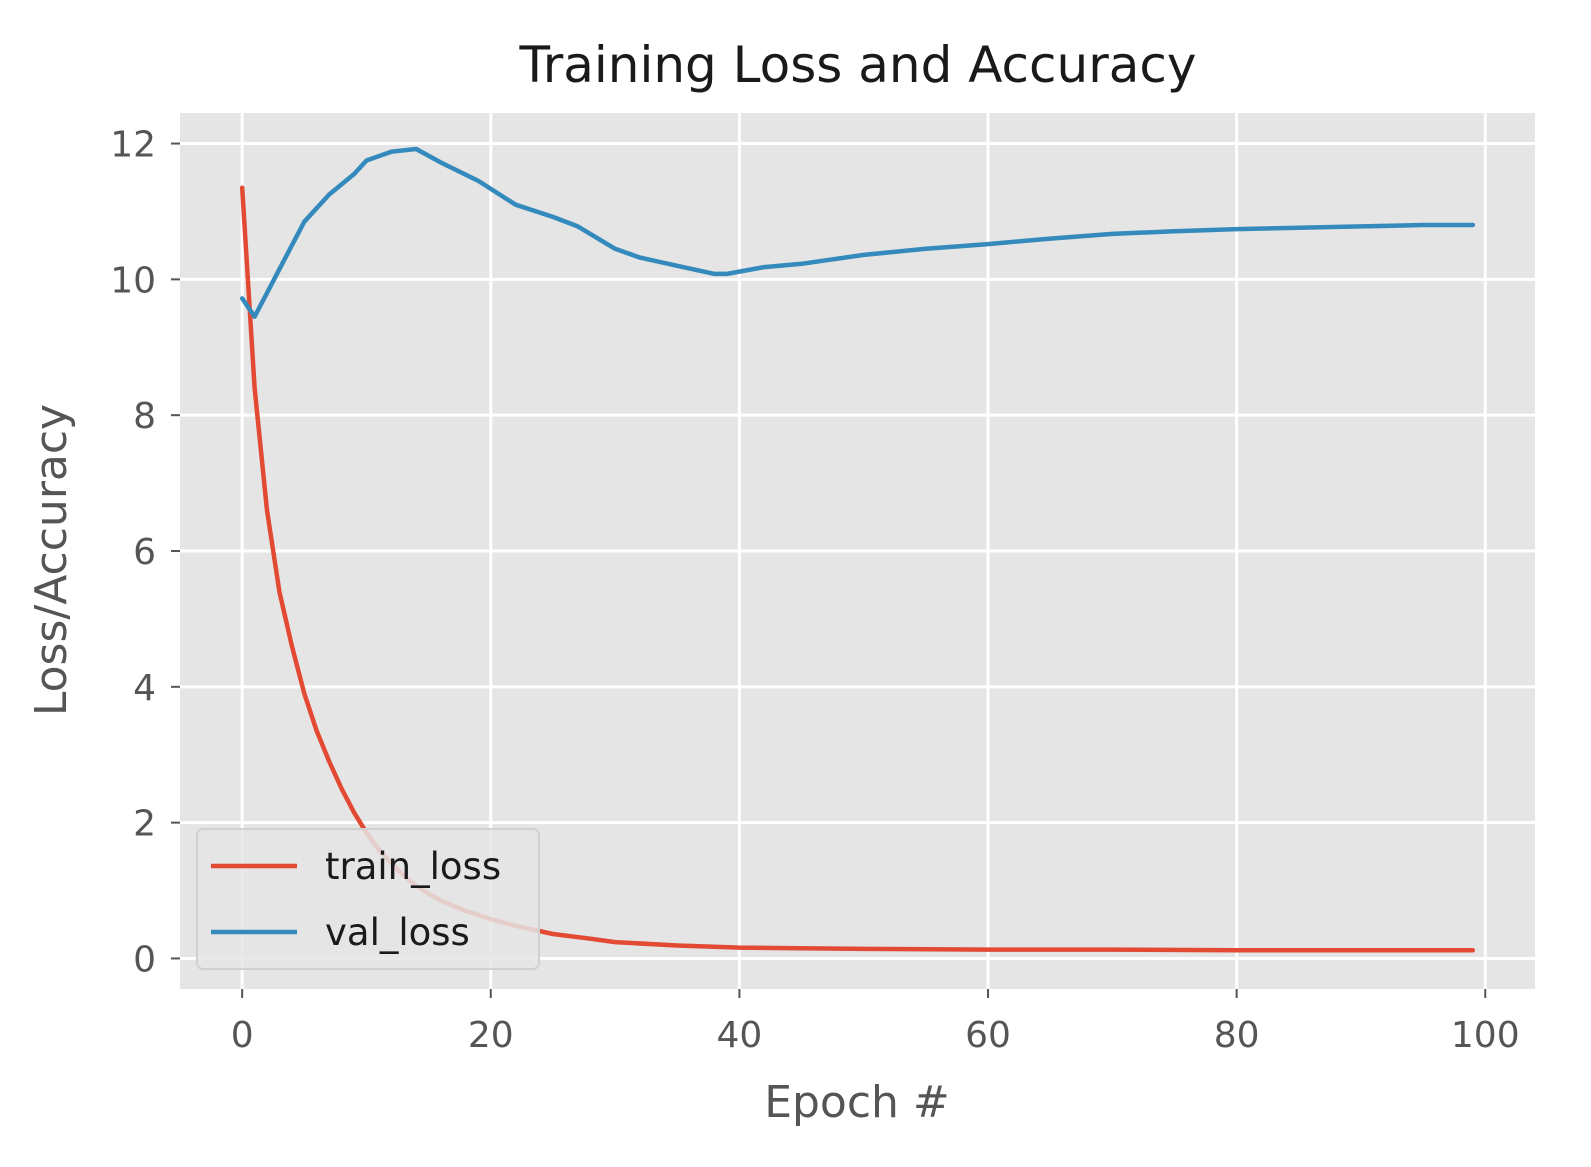  I want to click on y-tick-label: 4, so click(144, 688).